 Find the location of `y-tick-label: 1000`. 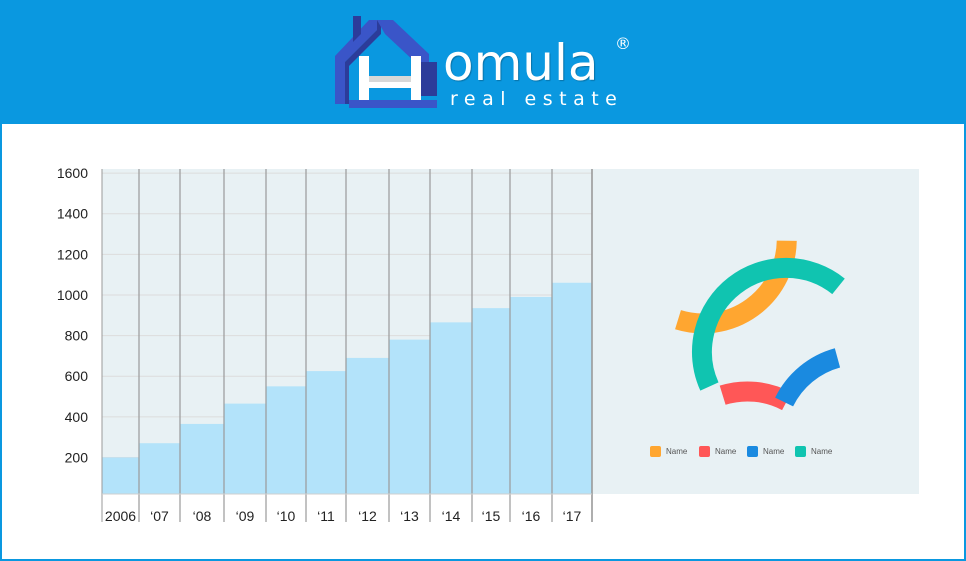

y-tick-label: 1000 is located at coordinates (72, 295).